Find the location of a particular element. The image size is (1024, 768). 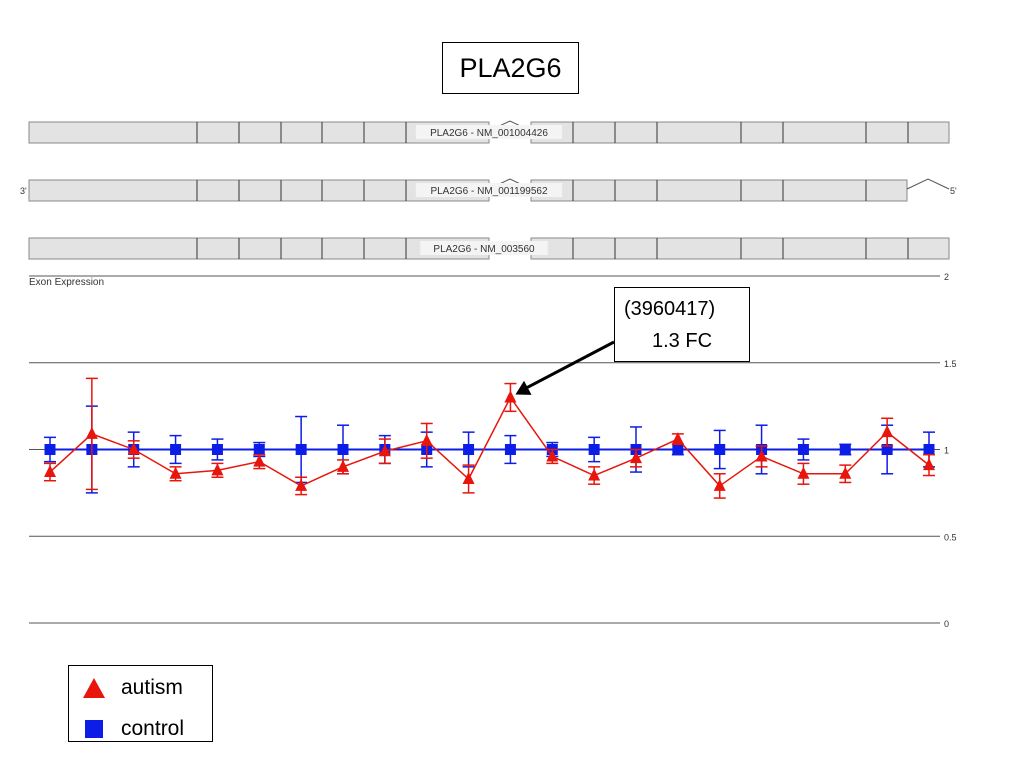

gene-title-box: PLA2G6 is located at coordinates (510, 68).